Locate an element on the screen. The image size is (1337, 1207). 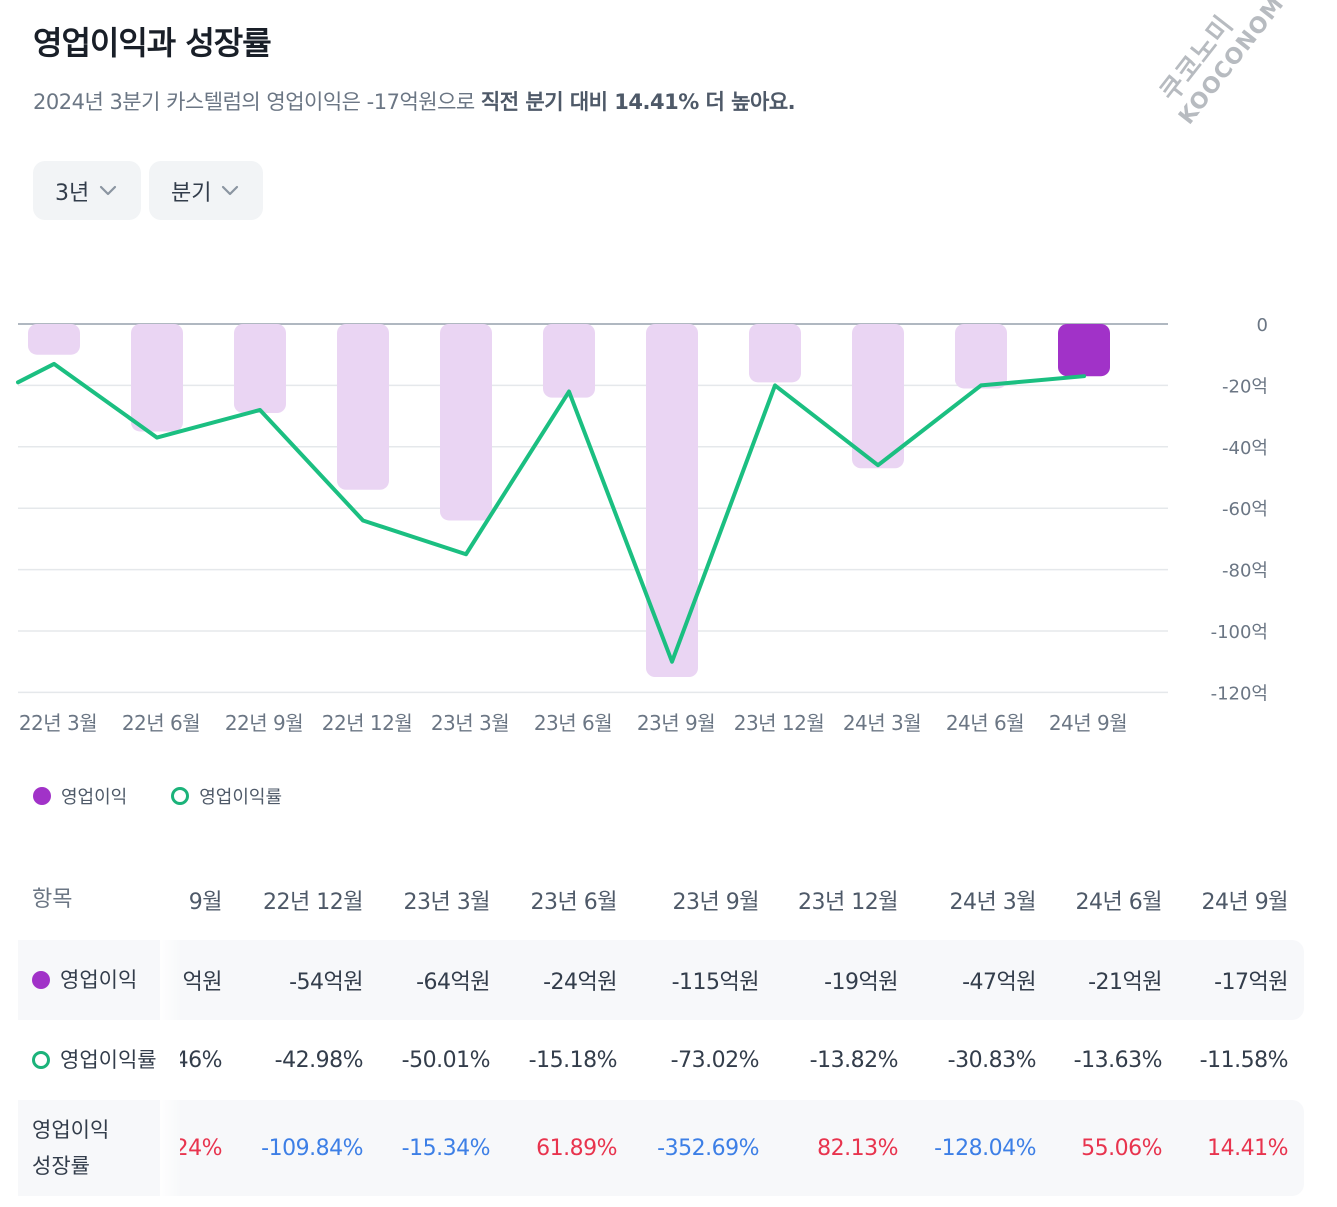
legend-label: 영업이익 is located at coordinates (94, 797).